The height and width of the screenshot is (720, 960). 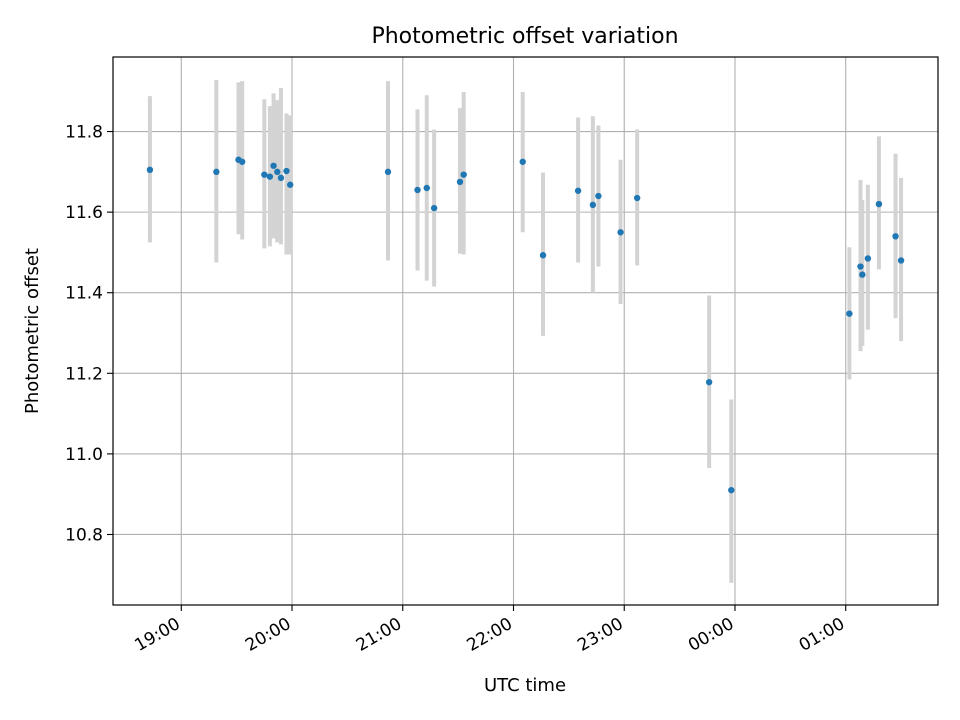 I want to click on y-tick-label: 11.0, so click(x=84, y=455).